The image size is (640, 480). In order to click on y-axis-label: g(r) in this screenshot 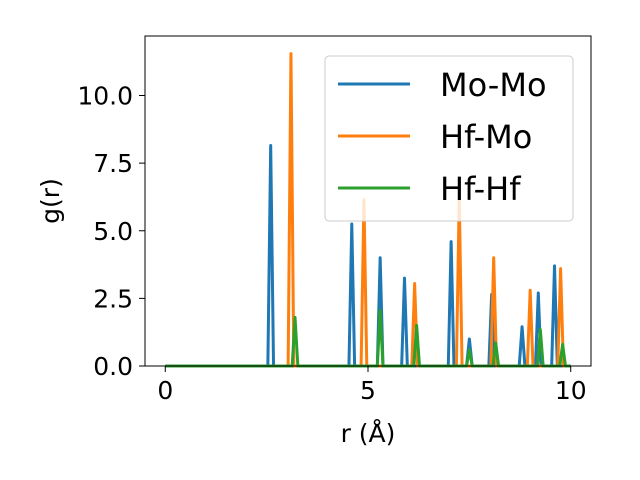, I will do `click(50, 201)`.